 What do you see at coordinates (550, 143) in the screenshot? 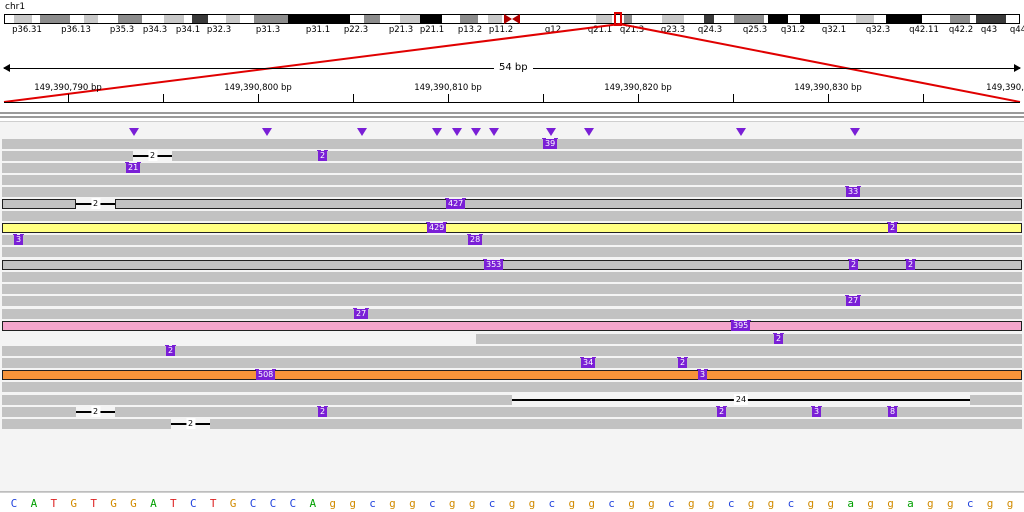
I see `insertion-label: 39` at bounding box center [550, 143].